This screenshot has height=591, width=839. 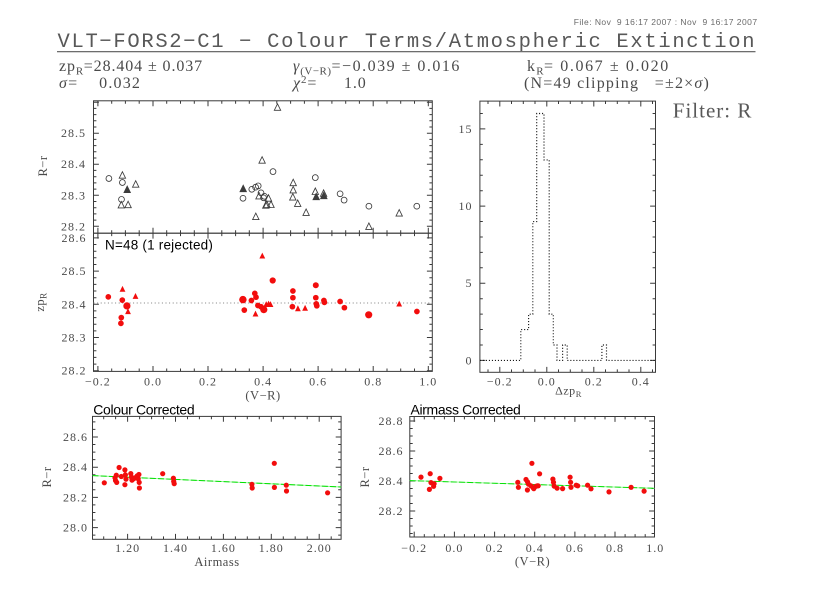 I want to click on svg-text: 2.00, so click(x=319, y=548).